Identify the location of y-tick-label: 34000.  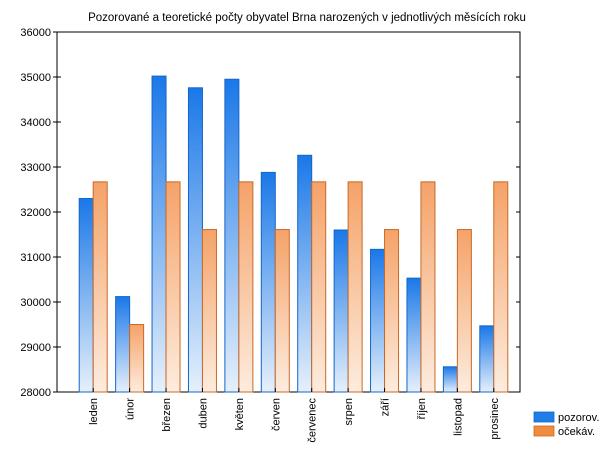
(35, 123).